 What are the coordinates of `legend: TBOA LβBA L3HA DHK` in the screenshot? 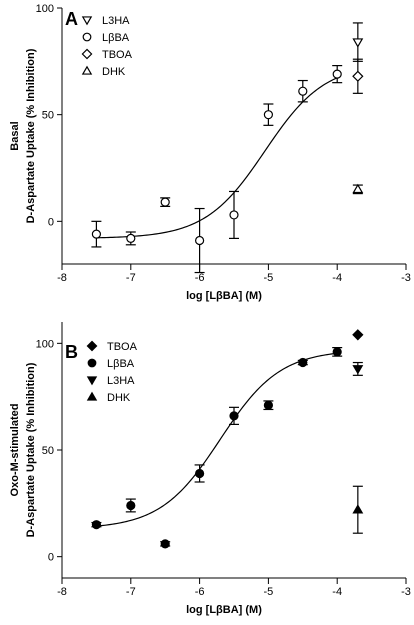 It's located at (112, 372).